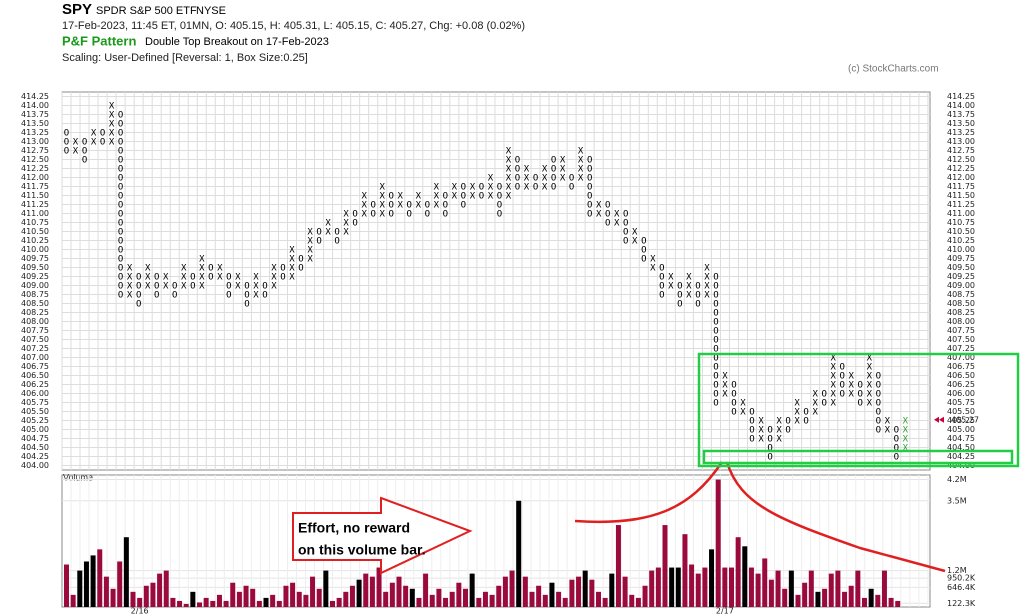 Image resolution: width=1023 pixels, height=616 pixels. I want to click on exchange: NYSE, so click(211, 11).